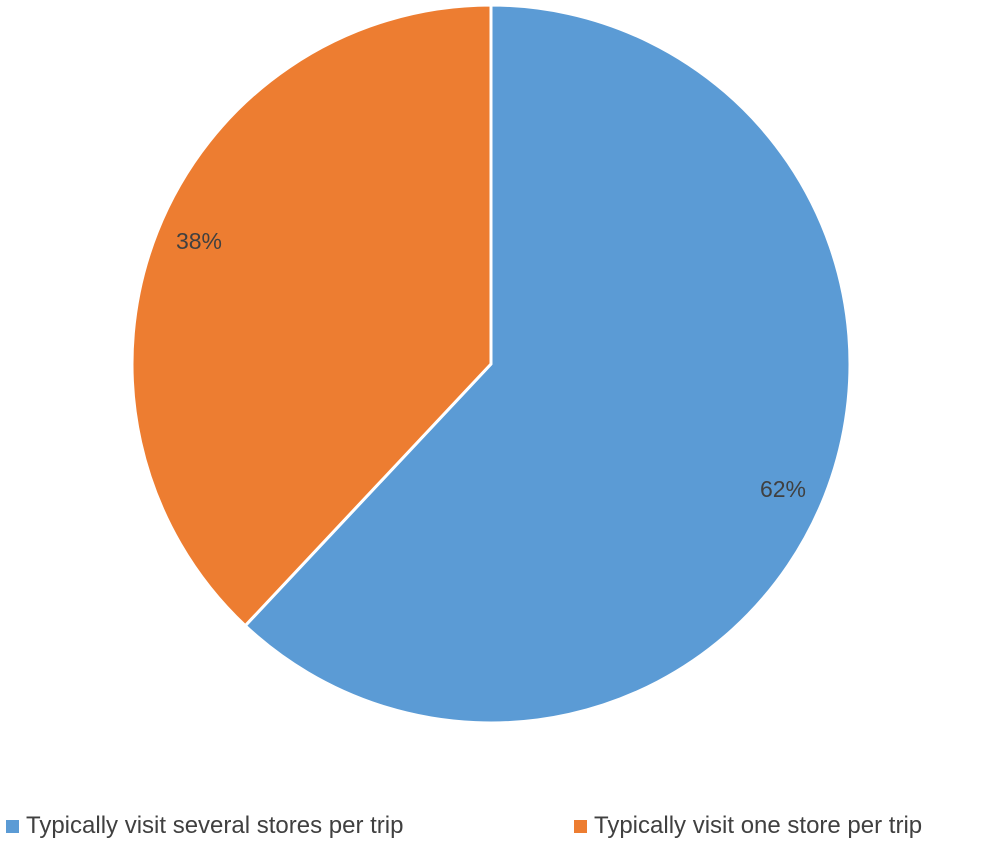 The image size is (994, 850). What do you see at coordinates (199, 241) in the screenshot?
I see `data-label-one-store: 38%` at bounding box center [199, 241].